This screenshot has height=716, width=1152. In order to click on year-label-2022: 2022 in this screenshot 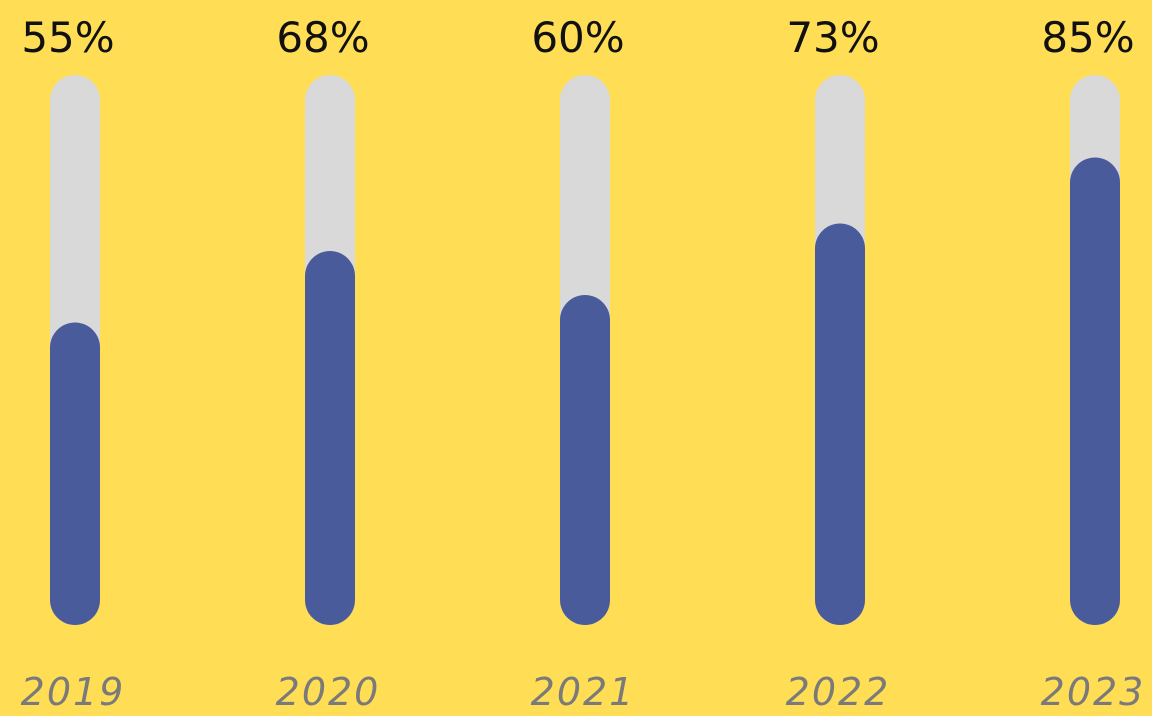, I will do `click(838, 692)`.